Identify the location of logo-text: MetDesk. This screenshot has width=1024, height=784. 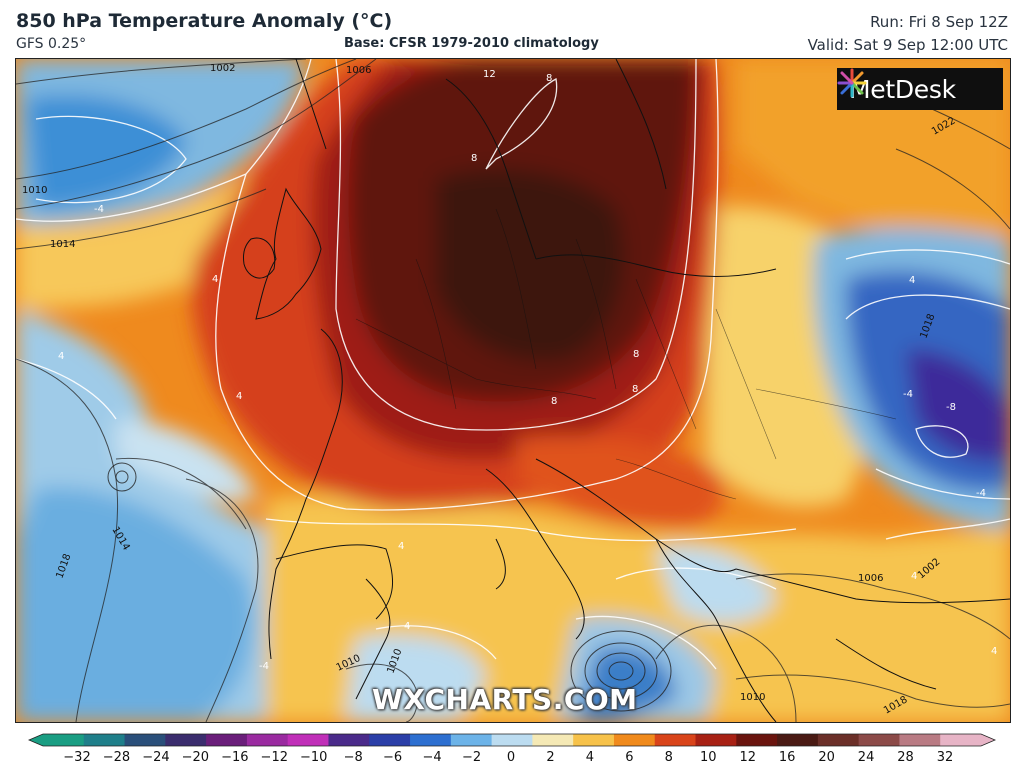
(902, 89).